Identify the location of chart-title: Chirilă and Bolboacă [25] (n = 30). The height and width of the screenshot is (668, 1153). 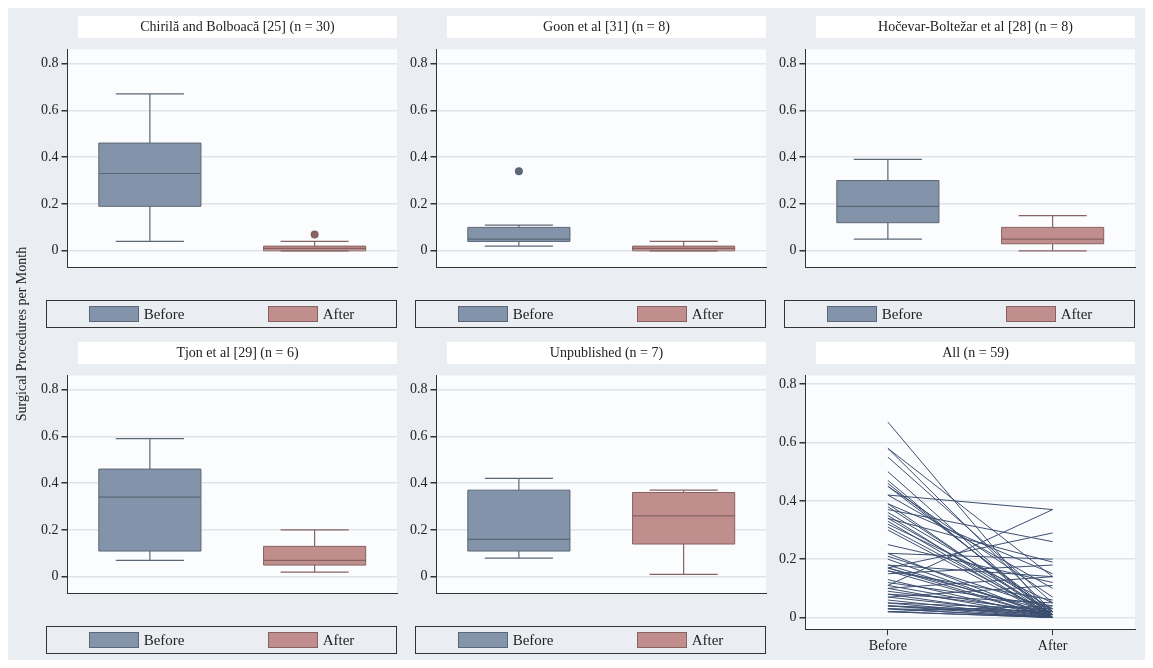
(237, 26).